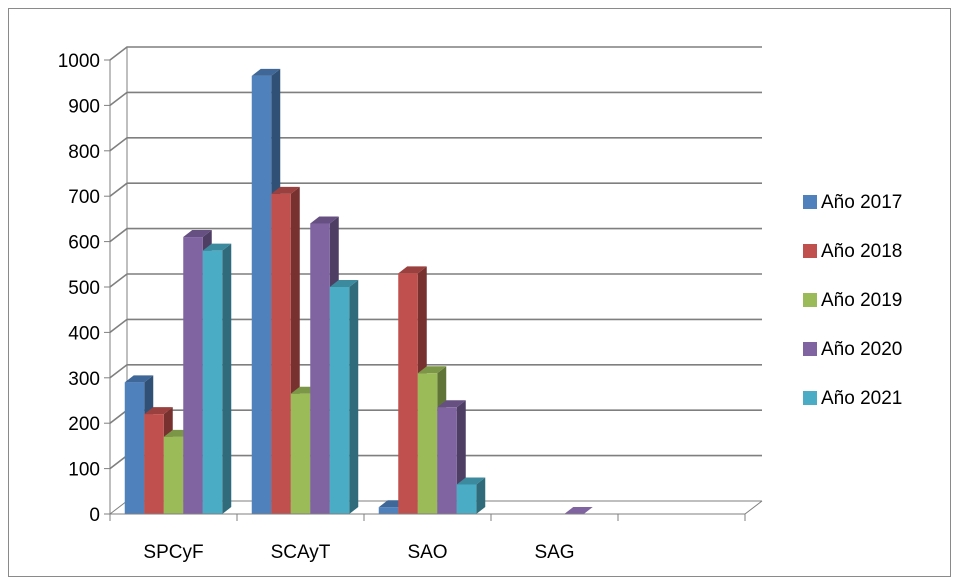 The image size is (959, 581). I want to click on y-tick-label: 0, so click(94, 515).